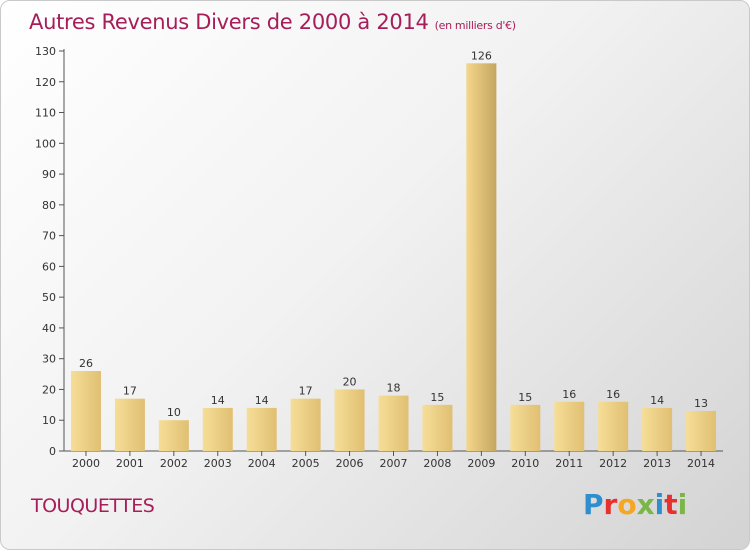  I want to click on chart-title-text: Autres Revenus Divers de 2000 à 2014, so click(229, 22).